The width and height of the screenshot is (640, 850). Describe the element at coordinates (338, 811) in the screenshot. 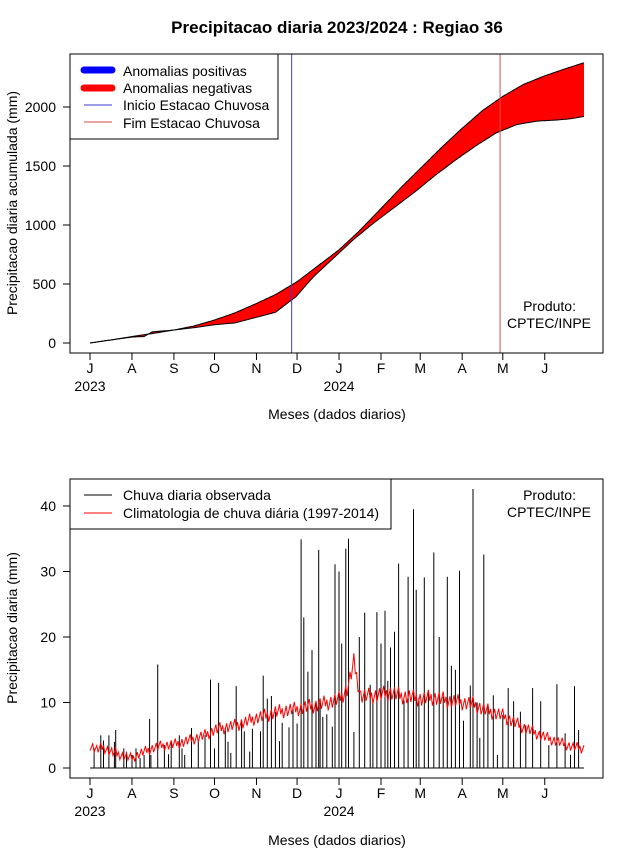

I see `daily-year-label: 2024` at that location.